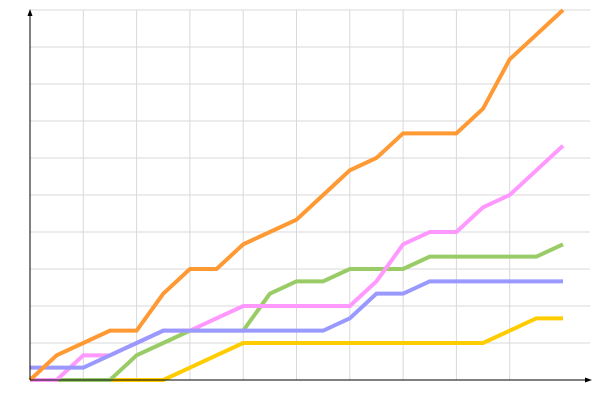 This screenshot has width=600, height=400. I want to click on x-axis-arrow-icon, so click(588, 380).